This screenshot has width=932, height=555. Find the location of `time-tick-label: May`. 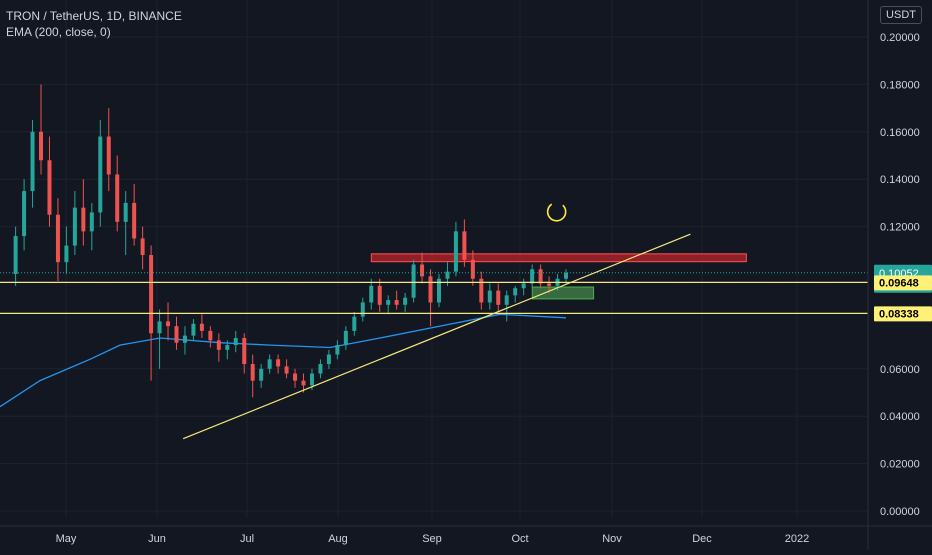

time-tick-label: May is located at coordinates (66, 539).